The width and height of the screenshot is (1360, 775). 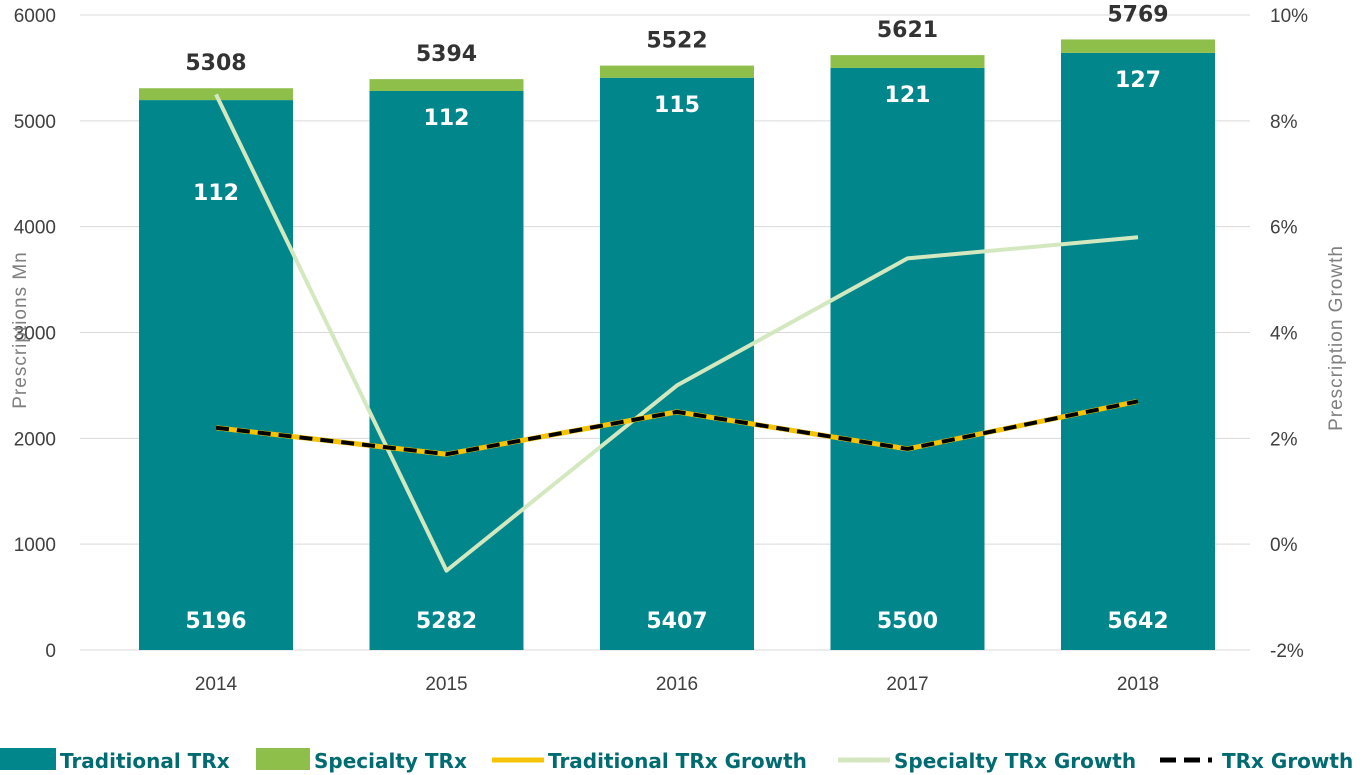 I want to click on legend-label: Specialty TRx, so click(x=390, y=761).